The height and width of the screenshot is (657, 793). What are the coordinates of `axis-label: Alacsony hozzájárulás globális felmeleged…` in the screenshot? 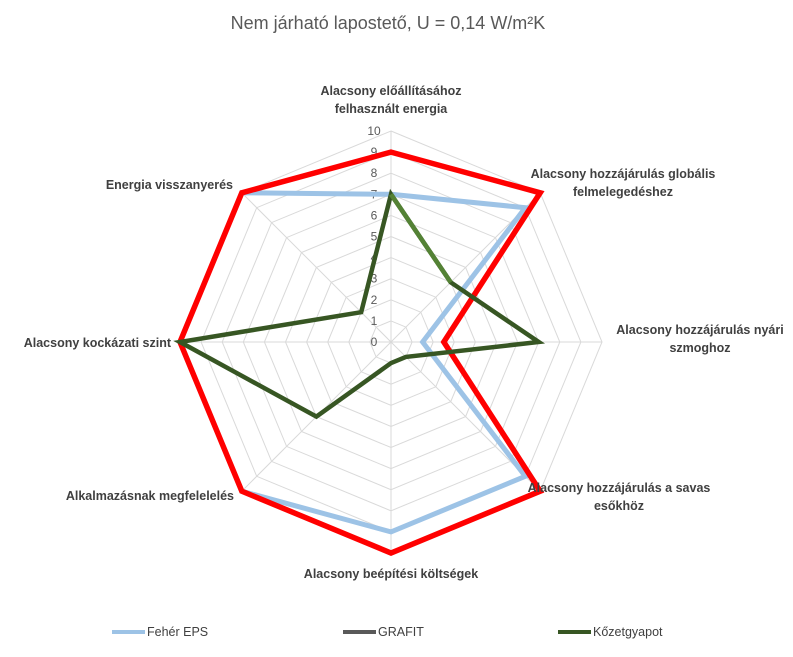 It's located at (623, 183).